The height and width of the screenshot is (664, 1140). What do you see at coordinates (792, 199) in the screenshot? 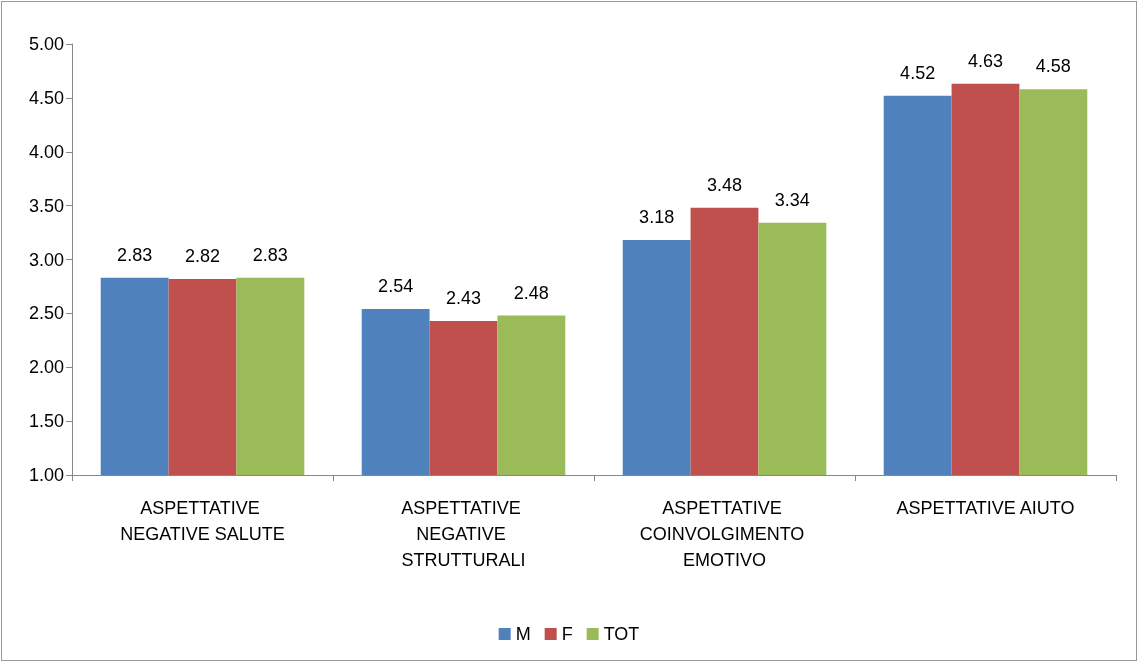
I see `data-label: 3.34` at bounding box center [792, 199].